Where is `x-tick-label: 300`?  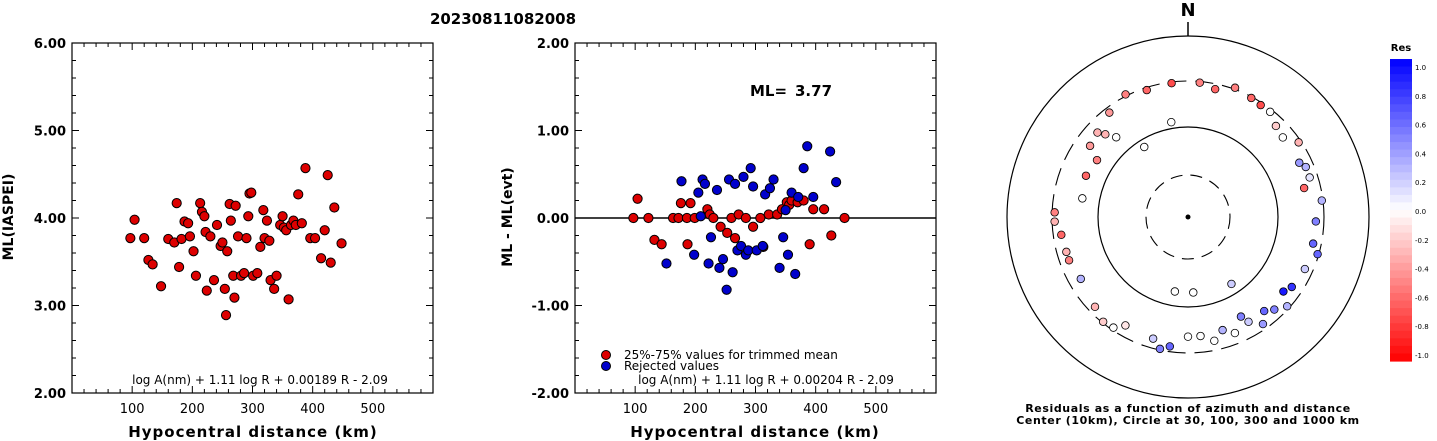
x-tick-label: 300 is located at coordinates (252, 409).